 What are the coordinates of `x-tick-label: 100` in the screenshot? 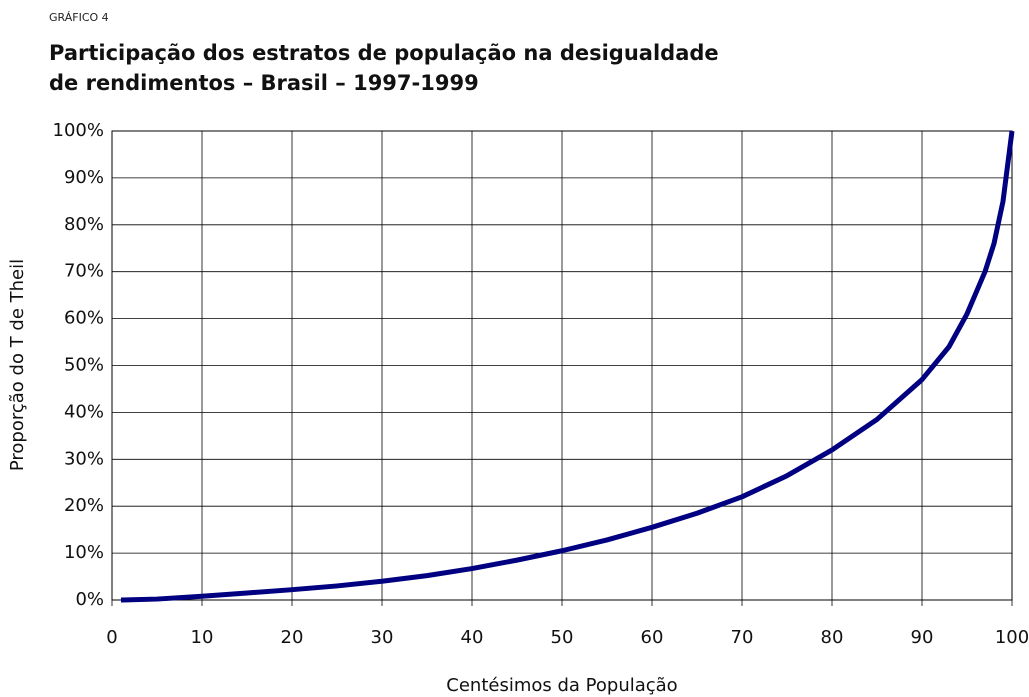 It's located at (1012, 637).